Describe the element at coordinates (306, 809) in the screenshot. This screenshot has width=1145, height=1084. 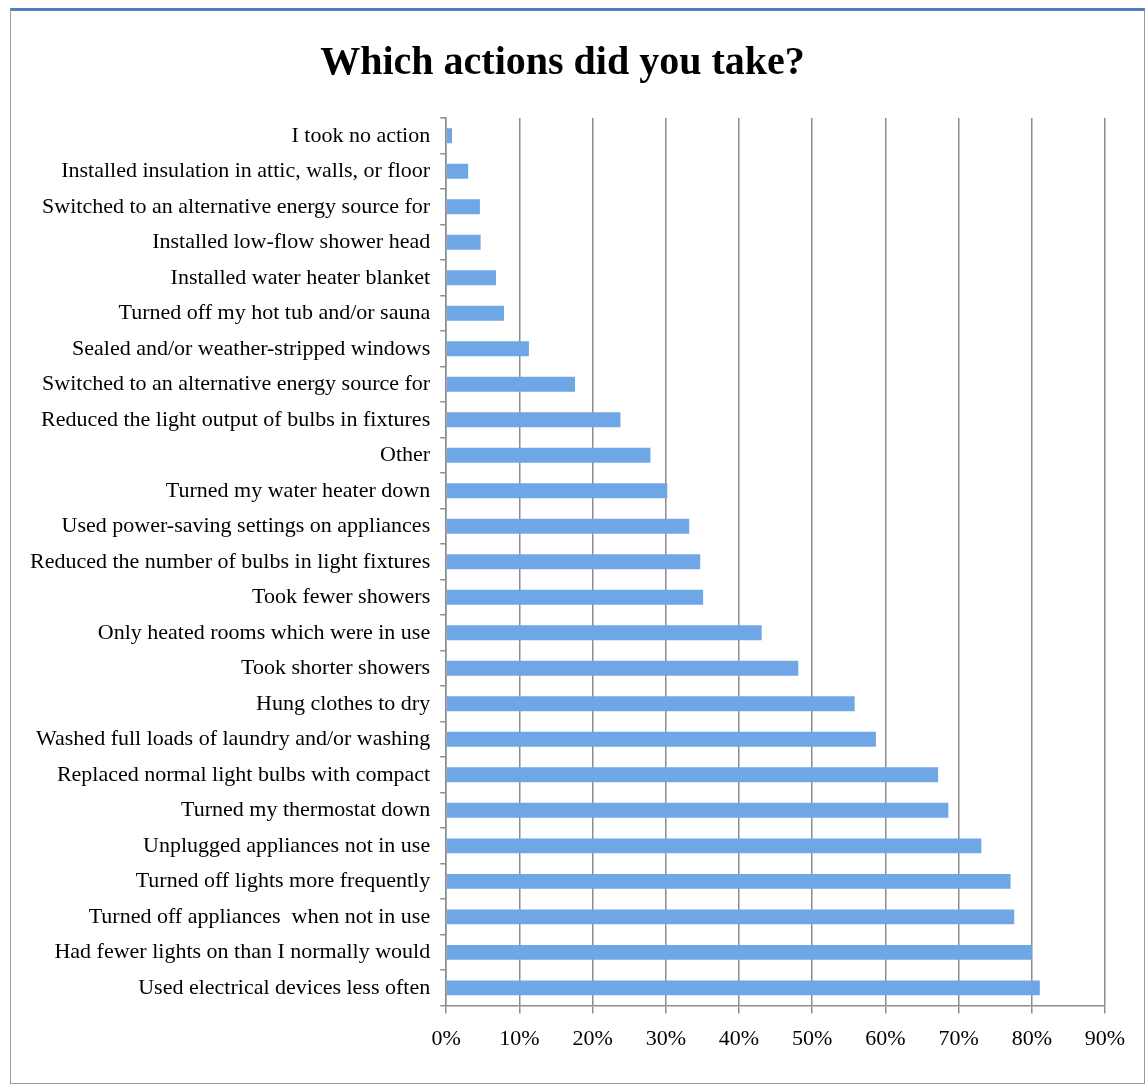
I see `y-tick-label: Turned my thermostat down` at that location.